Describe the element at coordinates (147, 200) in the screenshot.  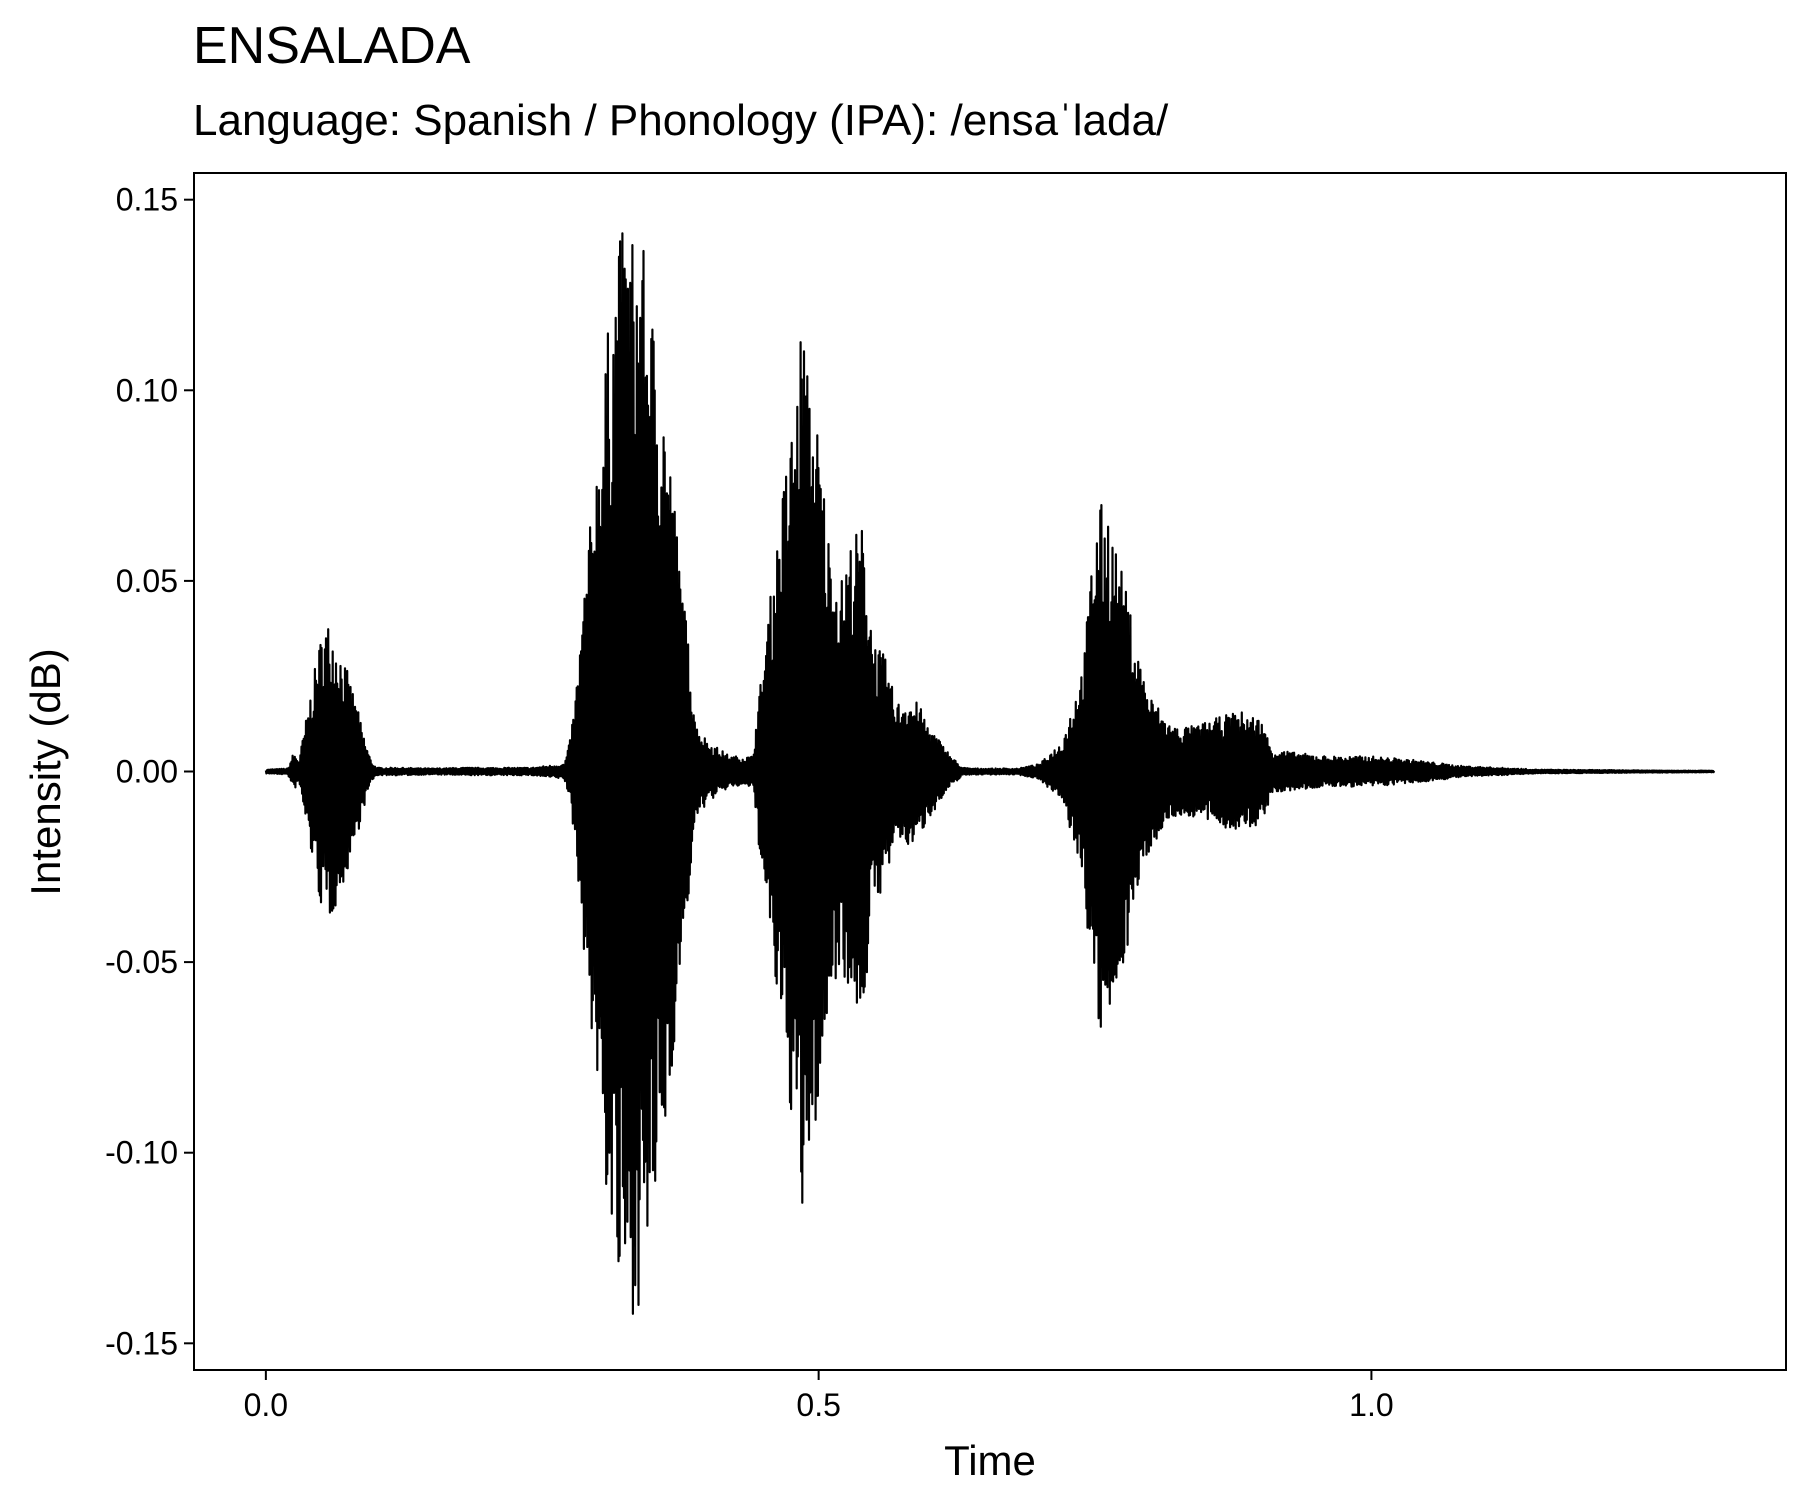
I see `y-tick-label: 0.15` at that location.